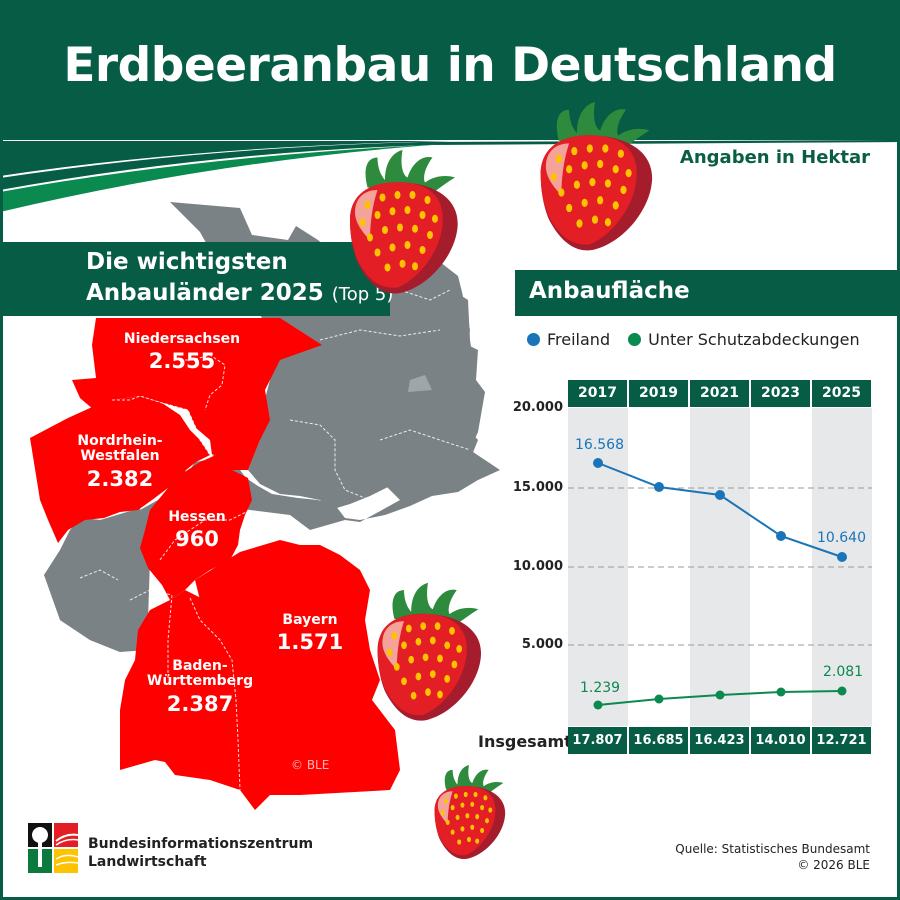 The height and width of the screenshot is (900, 900). Describe the element at coordinates (200, 687) in the screenshot. I see `state-baden-wuerttemberg: Baden- Württemberg 2.387` at that location.